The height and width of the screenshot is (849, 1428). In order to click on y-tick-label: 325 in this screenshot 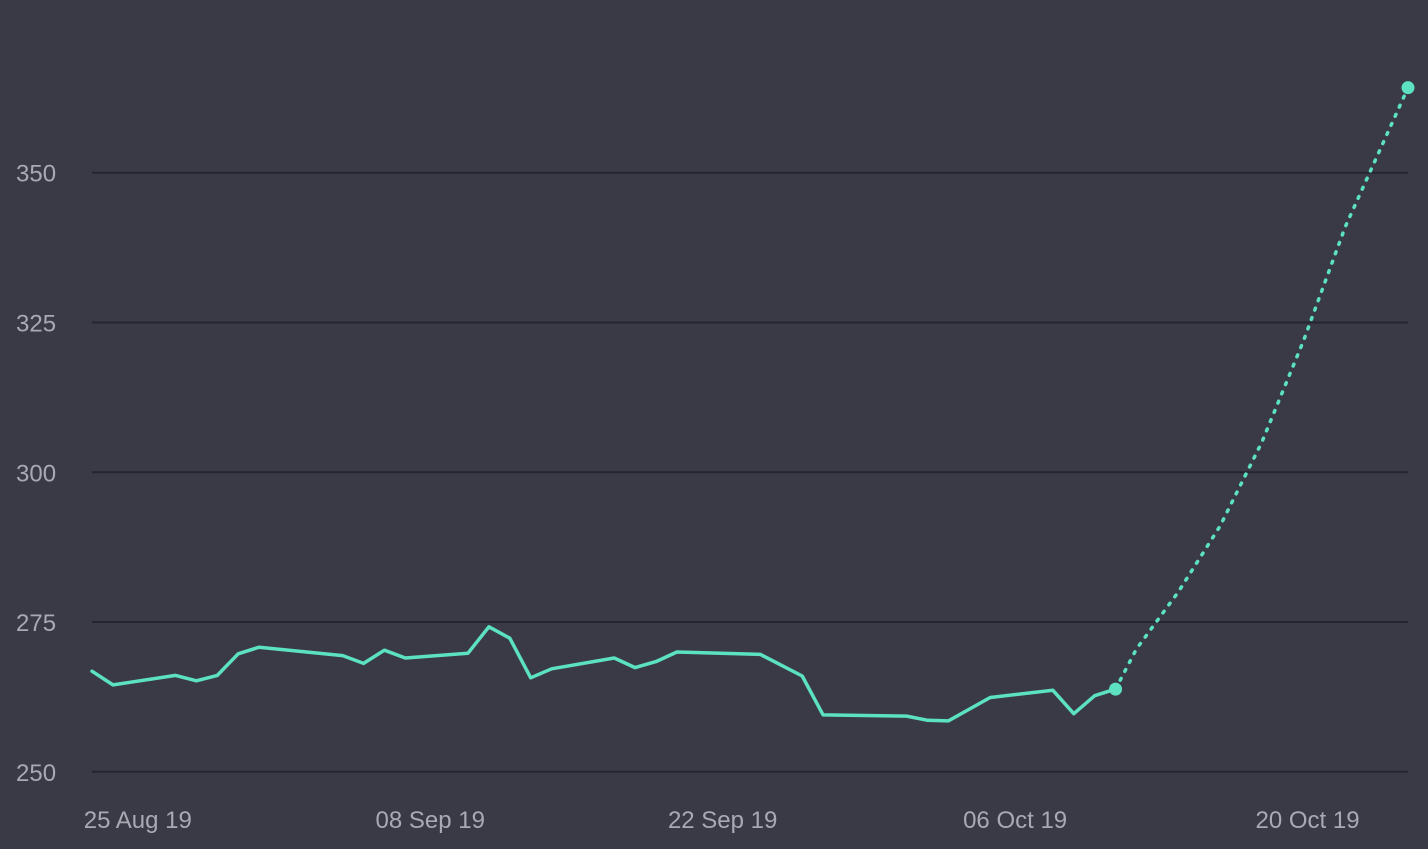, I will do `click(36, 324)`.